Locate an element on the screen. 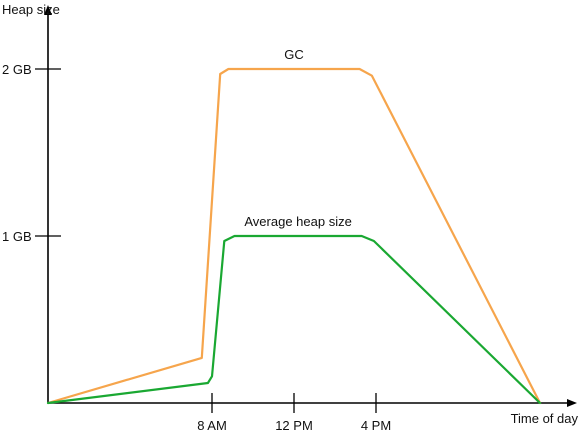 Image resolution: width=581 pixels, height=436 pixels. x-tick-label: 8 AM is located at coordinates (212, 425).